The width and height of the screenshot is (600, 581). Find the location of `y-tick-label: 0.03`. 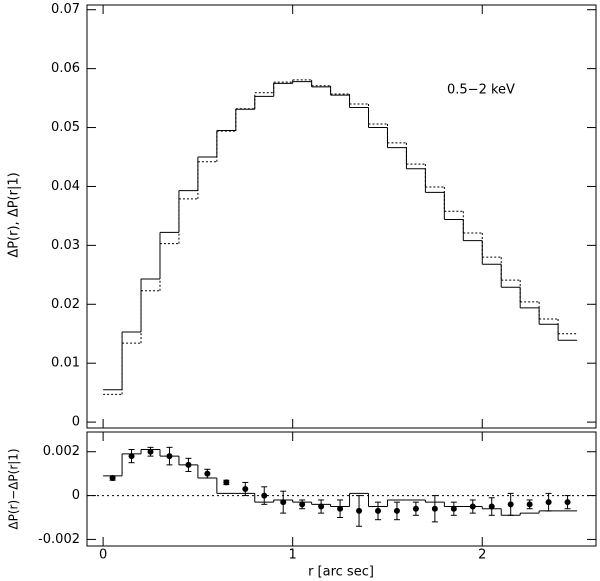

y-tick-label: 0.03 is located at coordinates (65, 245).